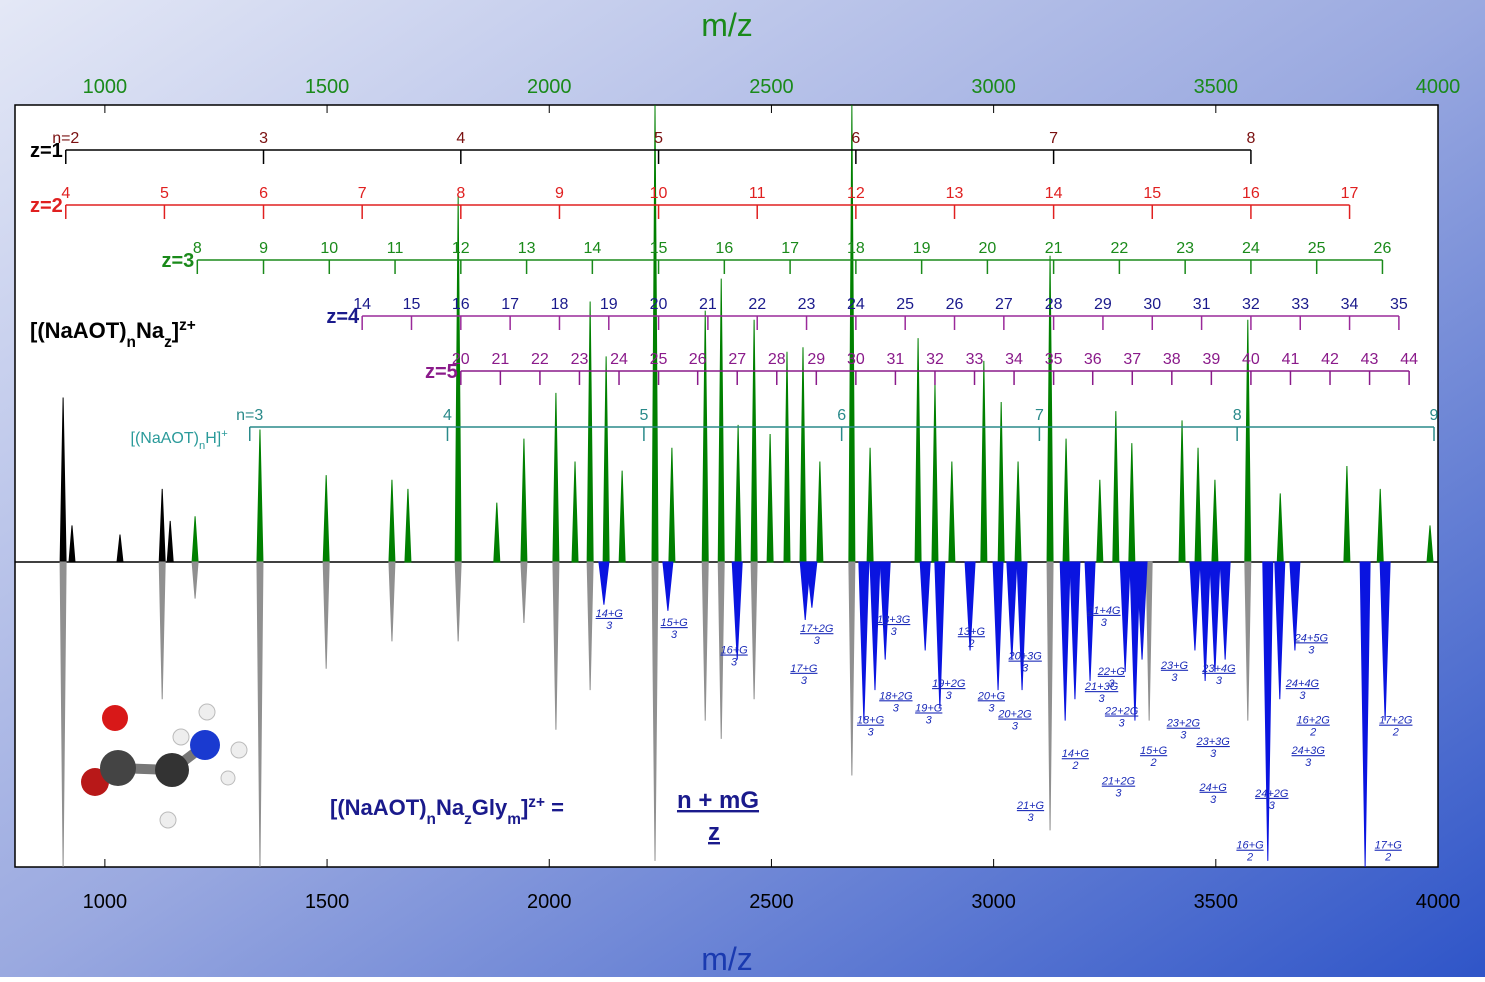 The height and width of the screenshot is (982, 1485). What do you see at coordinates (1121, 712) in the screenshot?
I see `annotation-numerator: 22+2G` at bounding box center [1121, 712].